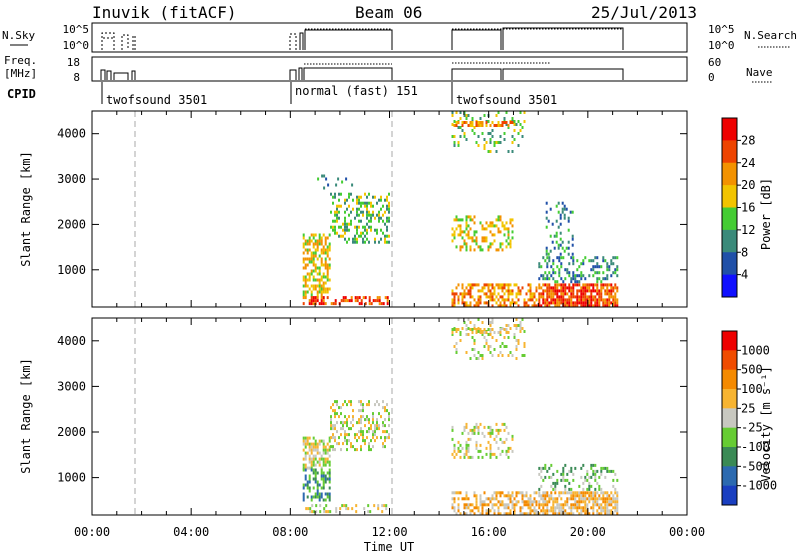 The height and width of the screenshot is (554, 800). What do you see at coordinates (71, 134) in the screenshot?
I see `ytick-label: 4000` at bounding box center [71, 134].